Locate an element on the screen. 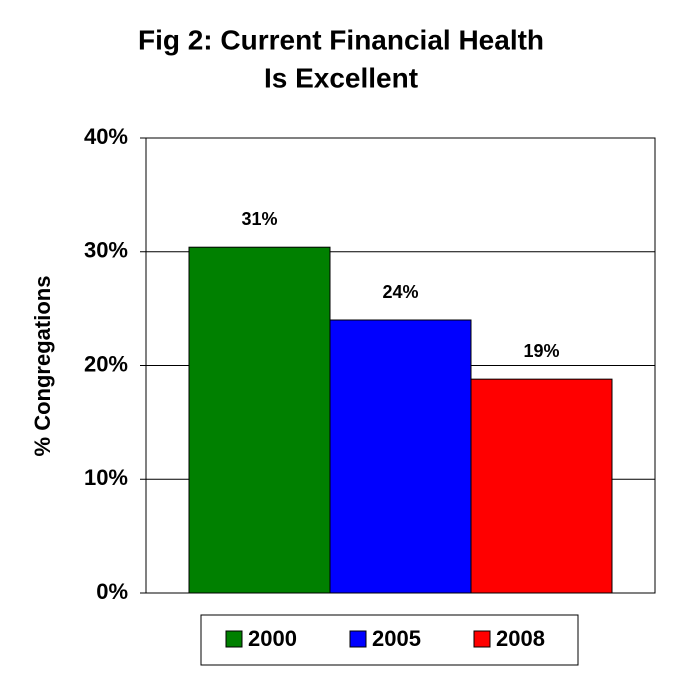  chart-title: Is Excellent is located at coordinates (341, 77).